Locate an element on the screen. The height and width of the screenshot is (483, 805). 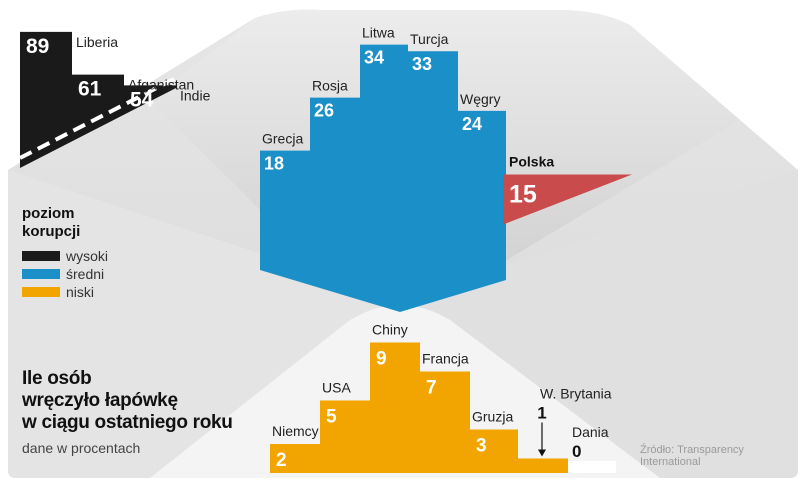
bar-w-brytania is located at coordinates (543, 465).